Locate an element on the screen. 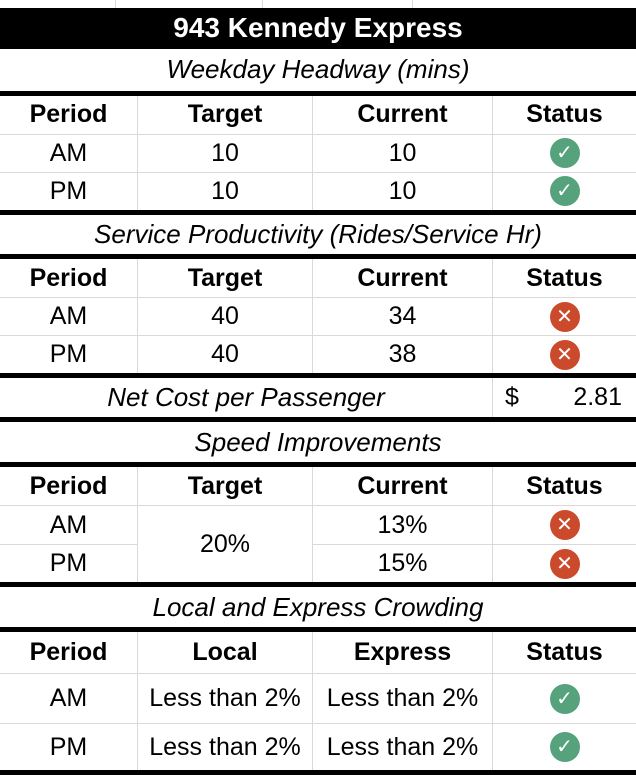 This screenshot has height=775, width=636. headway-row-pm: PM 10 10 ✓ is located at coordinates (318, 193).